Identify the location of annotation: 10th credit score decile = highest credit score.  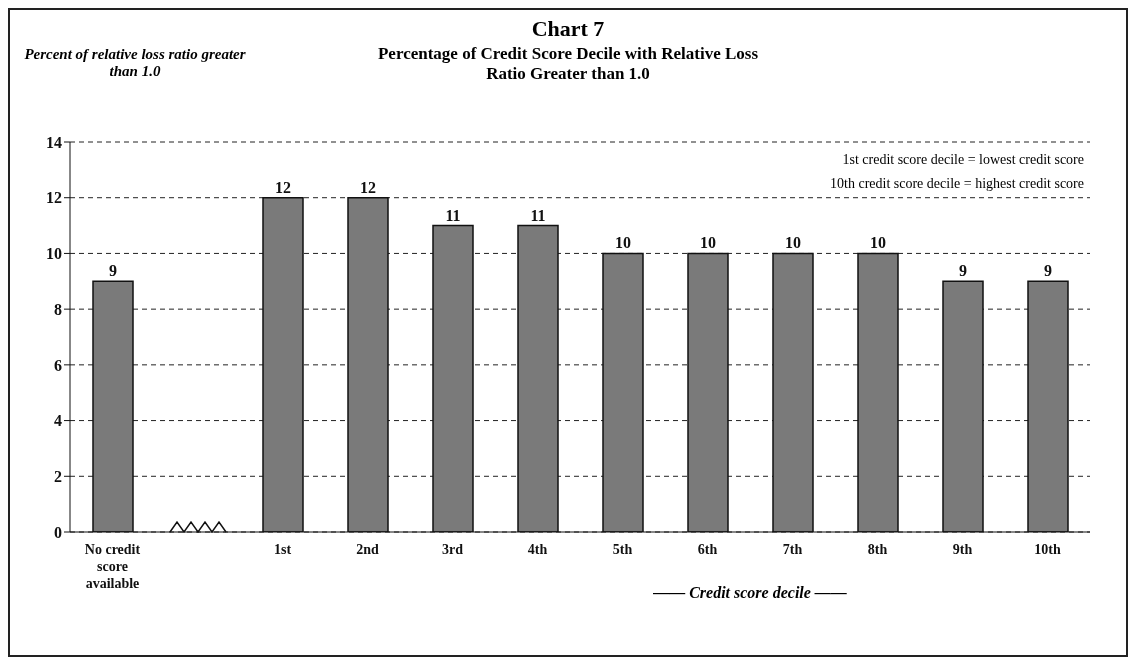
(957, 184).